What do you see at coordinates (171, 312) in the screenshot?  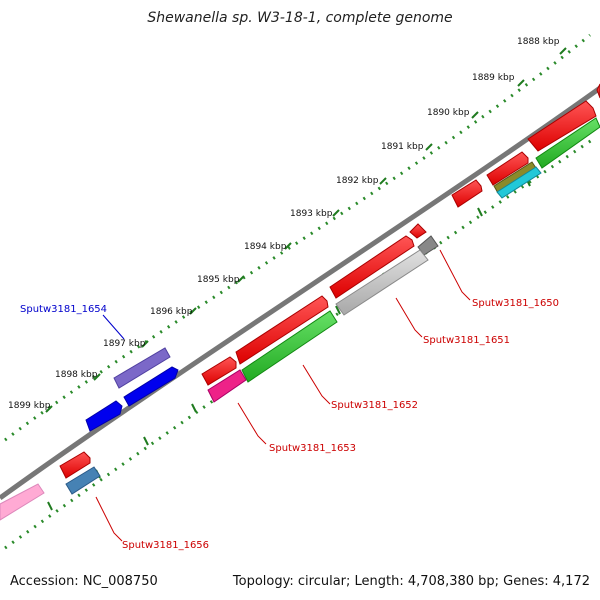 I see `tick-label: 1896 kbp` at bounding box center [171, 312].